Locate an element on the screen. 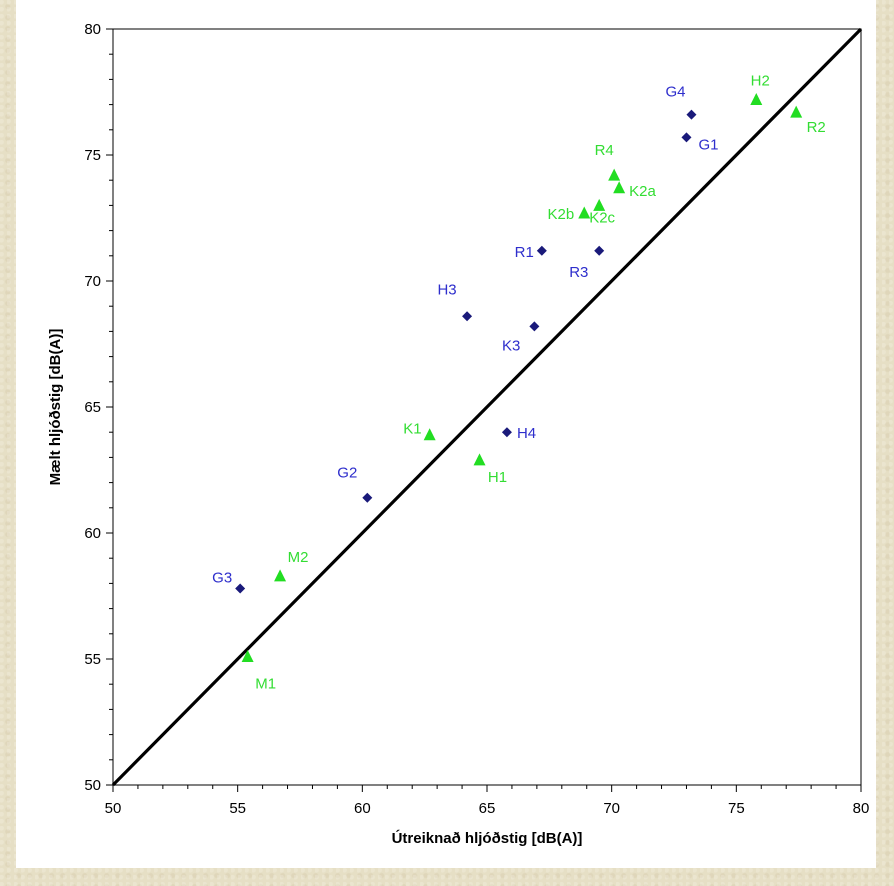 This screenshot has width=894, height=886. x-tick-label: 60 is located at coordinates (362, 808).